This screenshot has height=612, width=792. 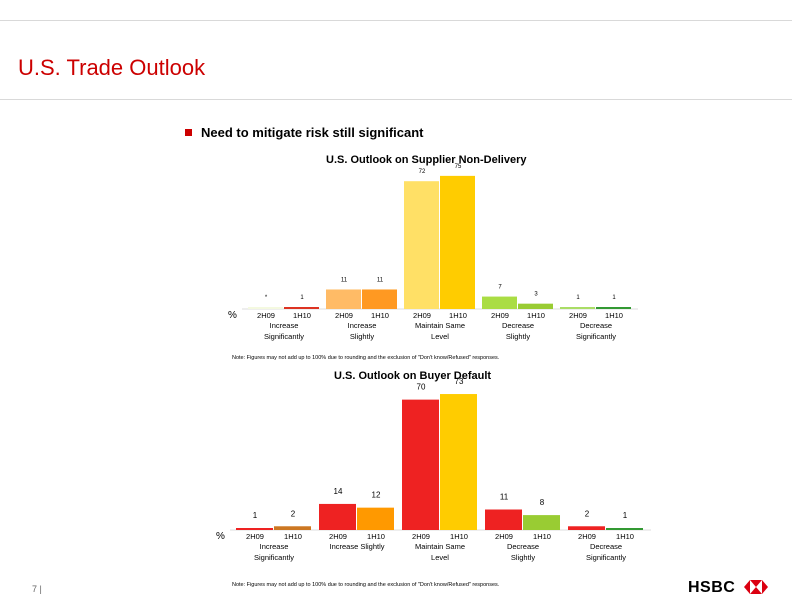 I want to click on header-divider, so click(x=396, y=99).